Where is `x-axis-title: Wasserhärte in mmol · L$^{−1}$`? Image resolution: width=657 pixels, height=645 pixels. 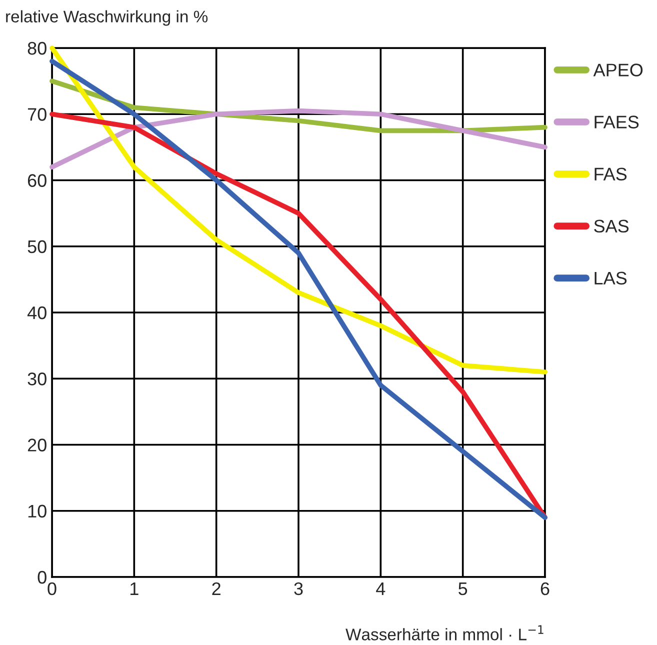 x-axis-title: Wasserhärte in mmol · L$^{−1}$ is located at coordinates (445, 632).